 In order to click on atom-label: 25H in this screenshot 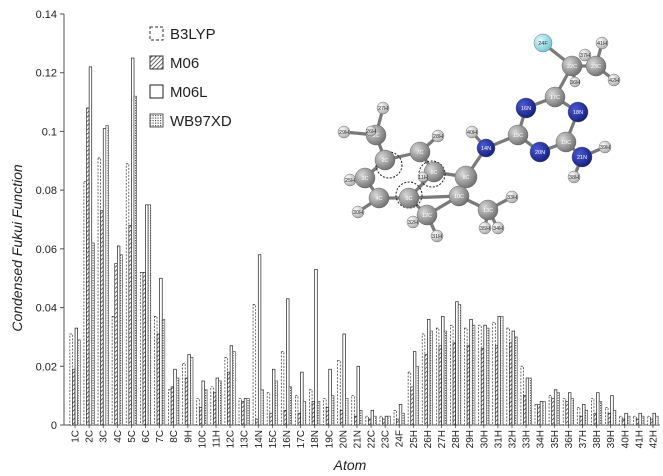, I will do `click(350, 181)`.